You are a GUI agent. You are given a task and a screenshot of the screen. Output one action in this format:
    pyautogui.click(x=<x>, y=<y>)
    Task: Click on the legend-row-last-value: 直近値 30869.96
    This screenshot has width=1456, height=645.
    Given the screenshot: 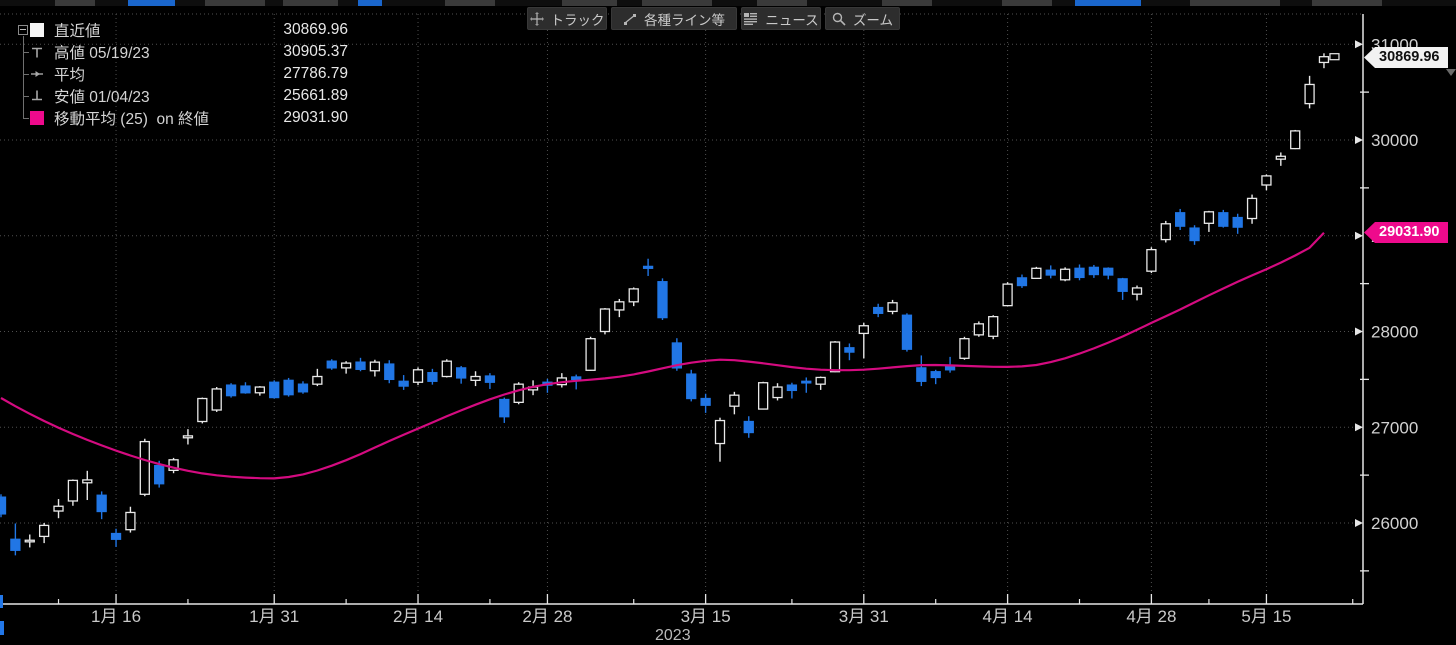 What is the action you would take?
    pyautogui.click(x=183, y=30)
    